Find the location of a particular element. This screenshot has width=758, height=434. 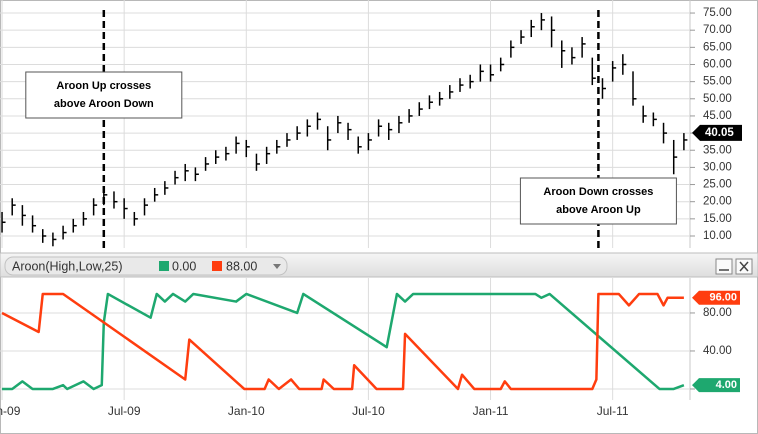

annotation: Aroon Down crosses above Aroon Up is located at coordinates (598, 201).